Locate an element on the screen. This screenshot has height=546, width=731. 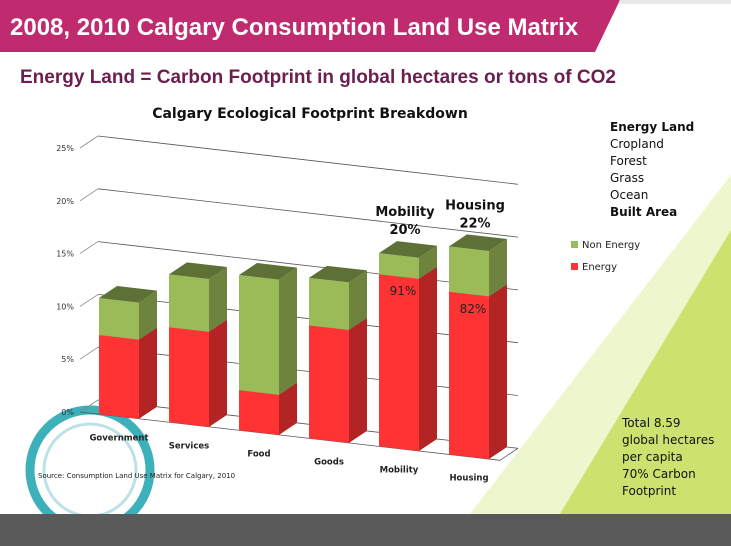
title-band-shape is located at coordinates (310, 26).